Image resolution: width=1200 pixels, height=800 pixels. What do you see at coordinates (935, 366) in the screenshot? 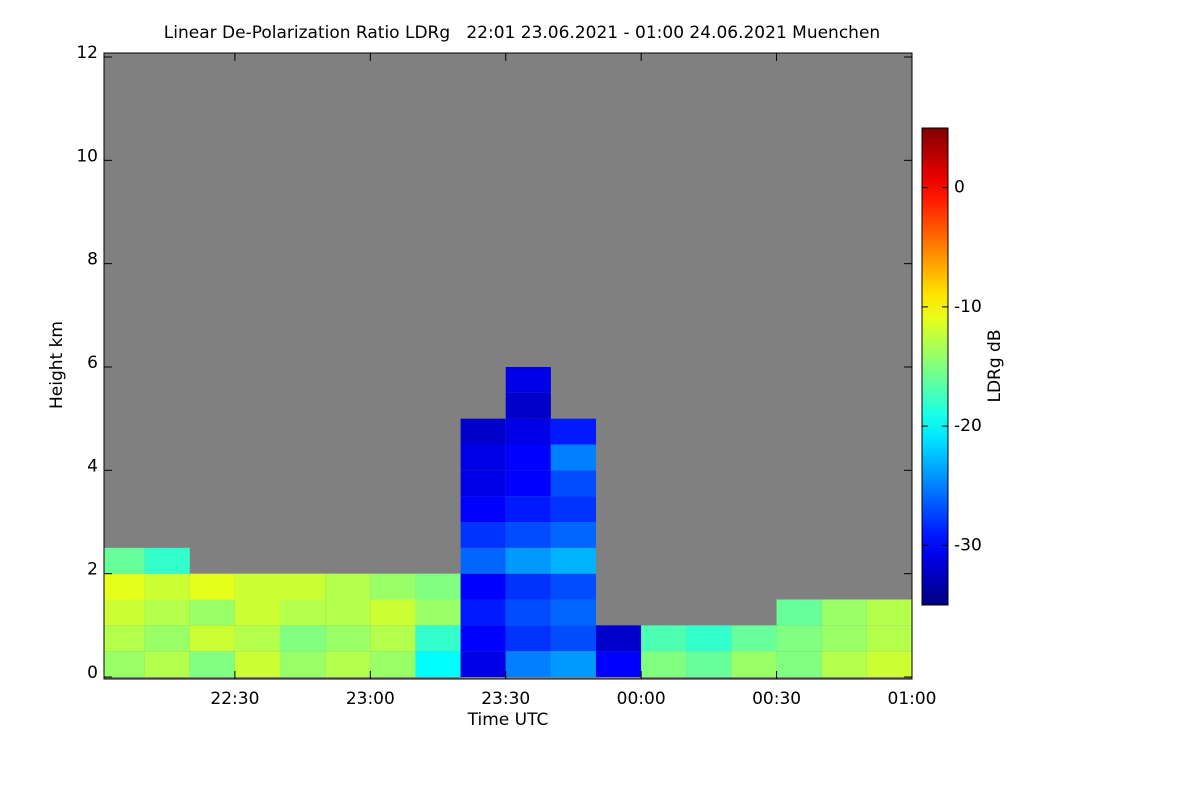
I see `colorbar` at bounding box center [935, 366].